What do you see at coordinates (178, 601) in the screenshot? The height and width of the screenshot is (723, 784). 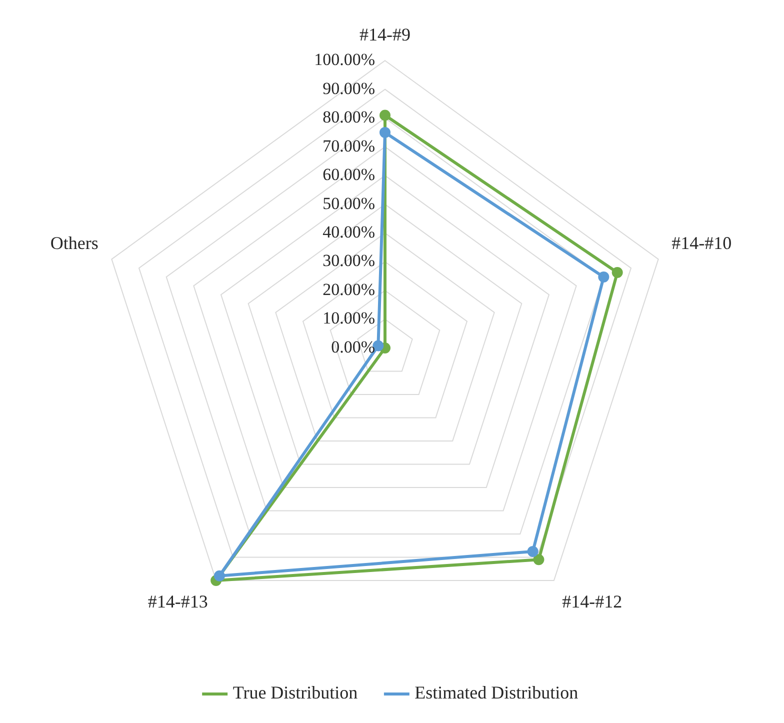 I see `spoke-label: #14-#13` at bounding box center [178, 601].